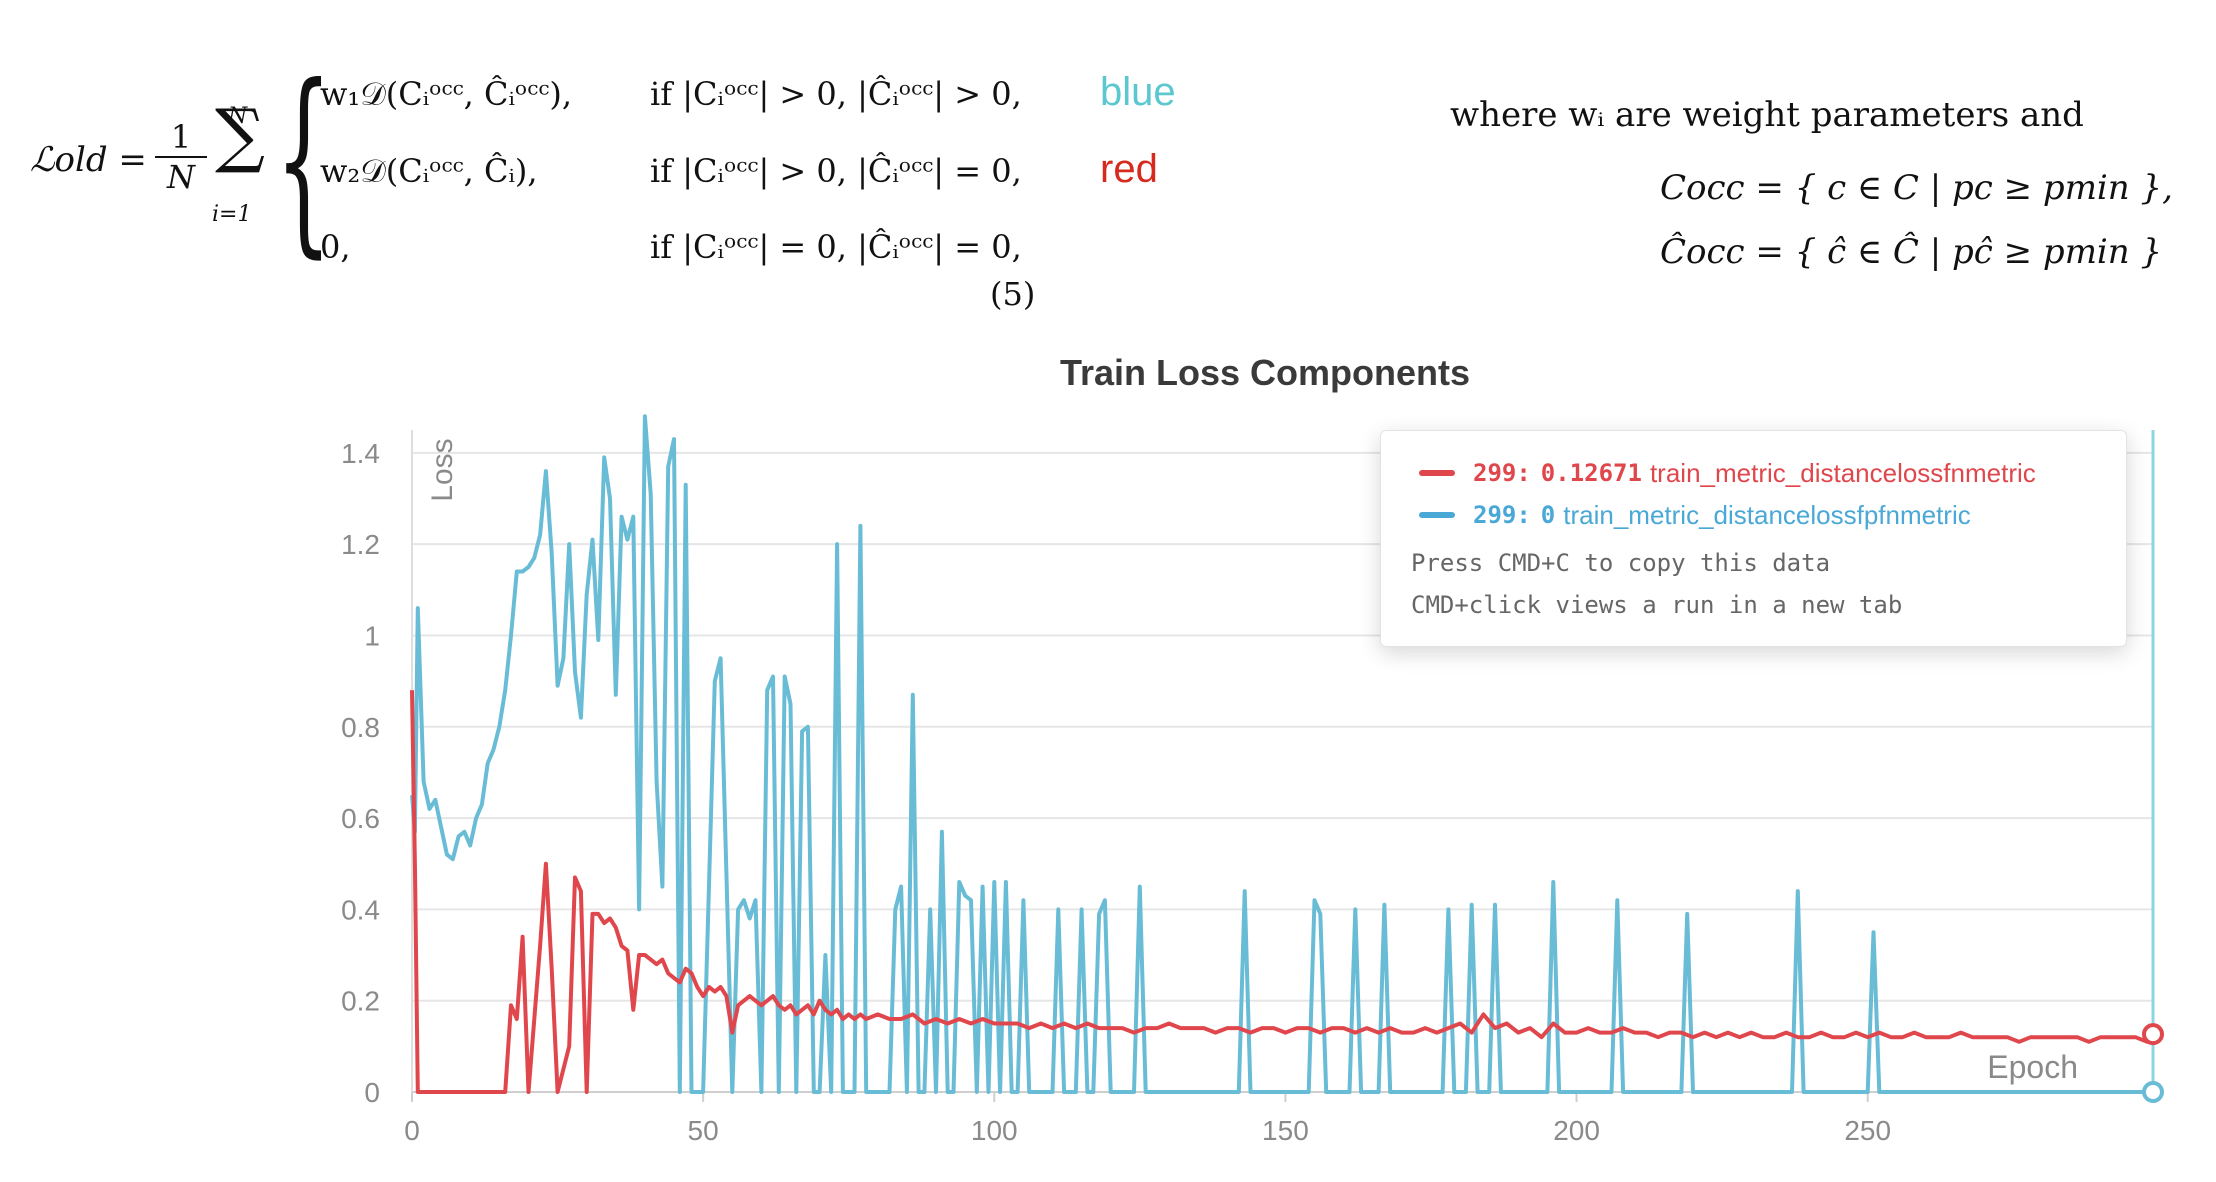 This screenshot has height=1182, width=2216. What do you see at coordinates (1911, 252) in the screenshot?
I see `set-definition-occ-hat: Ĉocc = { ĉ ∈ Ĉ | pĉ ≥ pmin }` at bounding box center [1911, 252].